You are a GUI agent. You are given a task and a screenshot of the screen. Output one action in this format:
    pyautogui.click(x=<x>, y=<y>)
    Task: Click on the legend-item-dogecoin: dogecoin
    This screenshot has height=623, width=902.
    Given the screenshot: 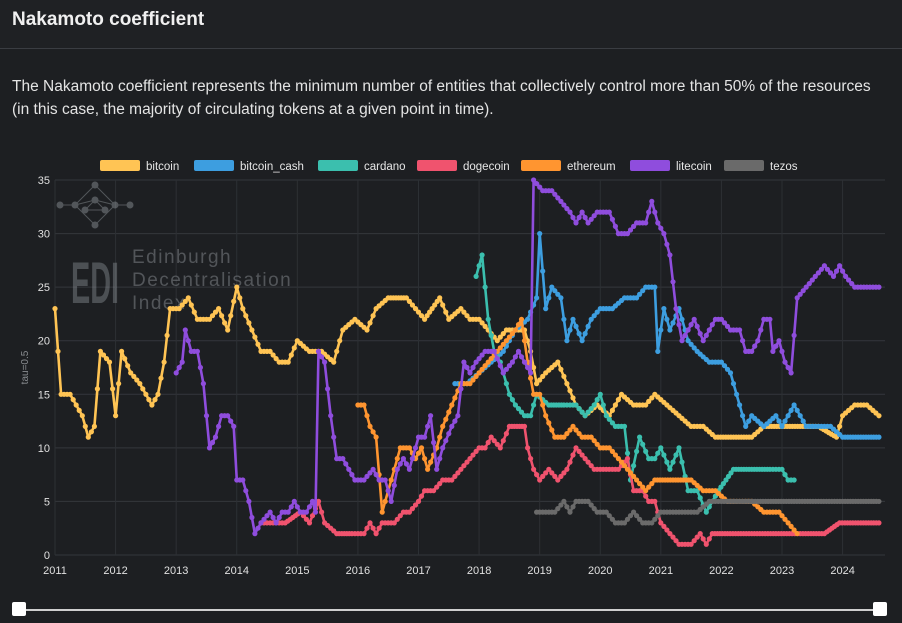 What is the action you would take?
    pyautogui.click(x=463, y=166)
    